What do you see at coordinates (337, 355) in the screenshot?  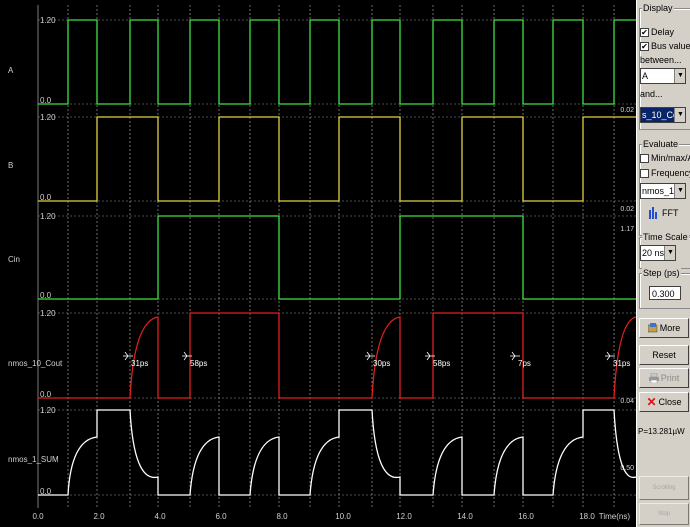 I see `signal-cout-wave` at bounding box center [337, 355].